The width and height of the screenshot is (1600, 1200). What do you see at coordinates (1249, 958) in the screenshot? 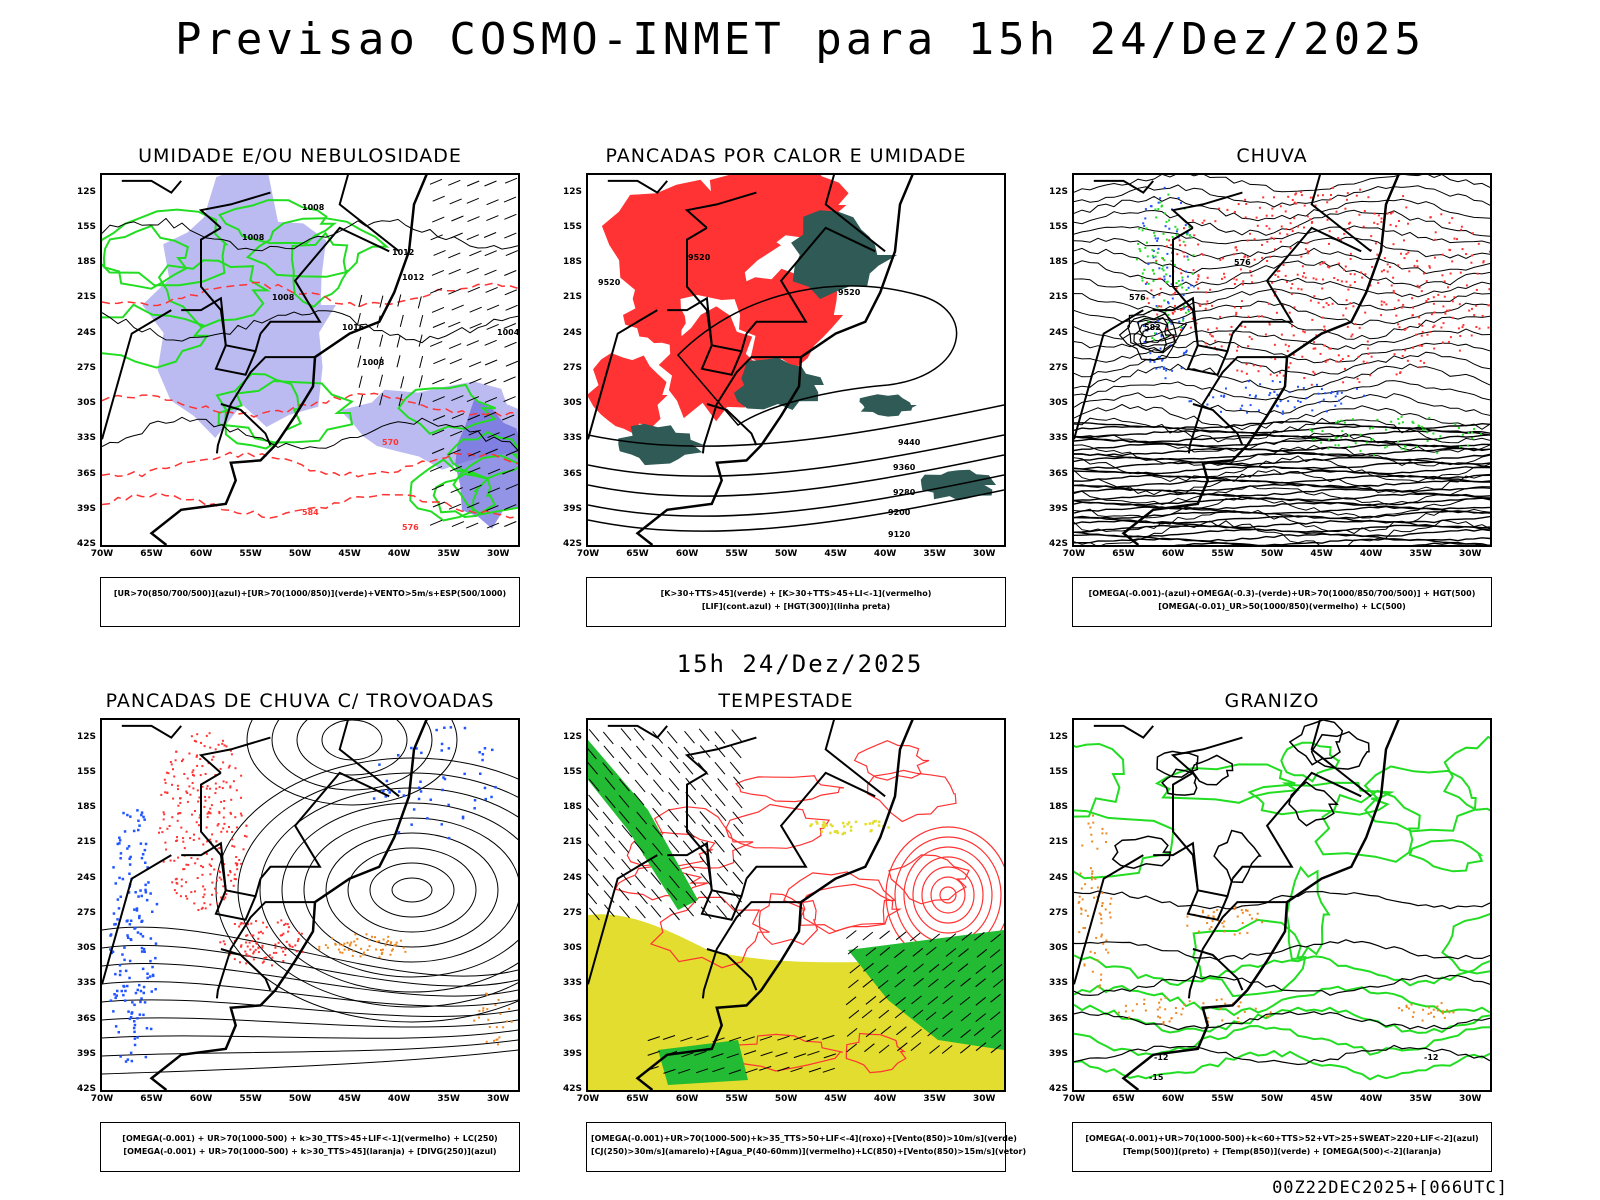
I see `temp-850-contour` at bounding box center [1249, 958].